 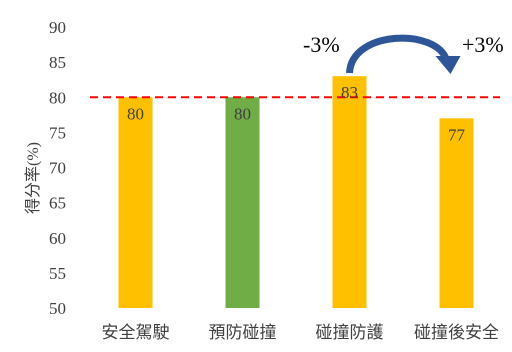 I want to click on y-tick-label: 75, so click(x=57, y=132).